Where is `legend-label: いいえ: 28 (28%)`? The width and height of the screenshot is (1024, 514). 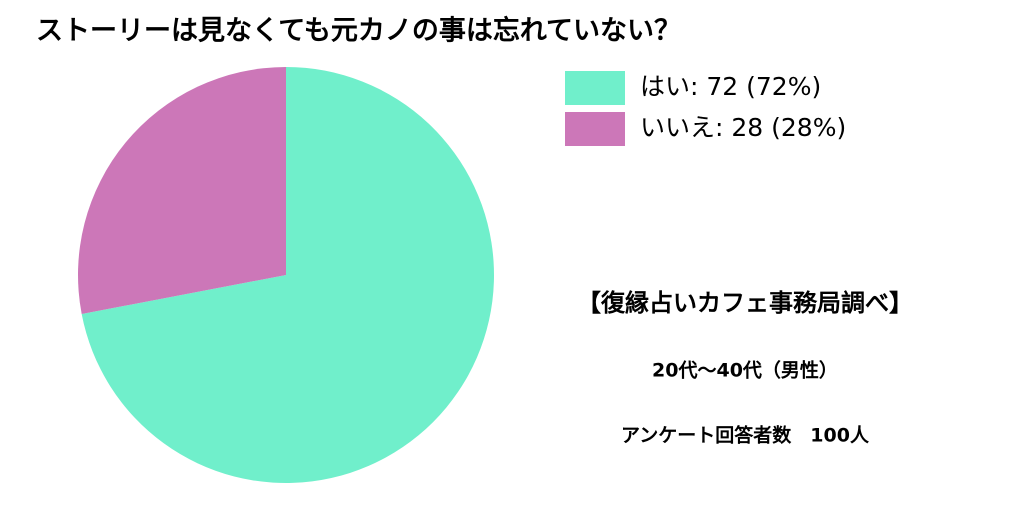
legend-label: いいえ: 28 (28%) is located at coordinates (743, 127).